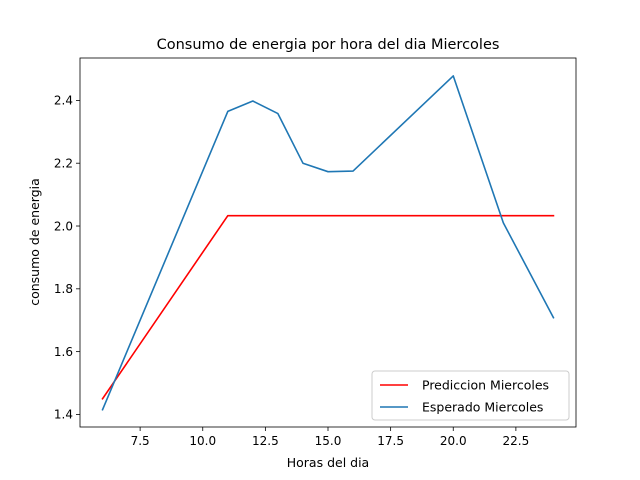 The width and height of the screenshot is (640, 480). What do you see at coordinates (265, 441) in the screenshot?
I see `x-tick-label: 12.5` at bounding box center [265, 441].